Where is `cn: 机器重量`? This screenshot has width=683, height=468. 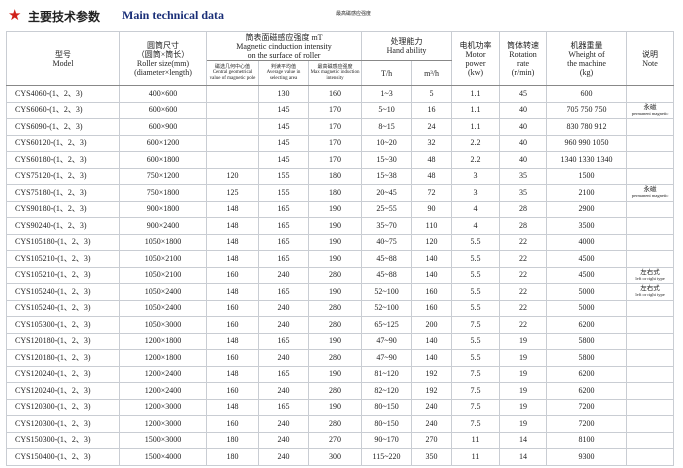 cn: 机器重量 is located at coordinates (586, 45).